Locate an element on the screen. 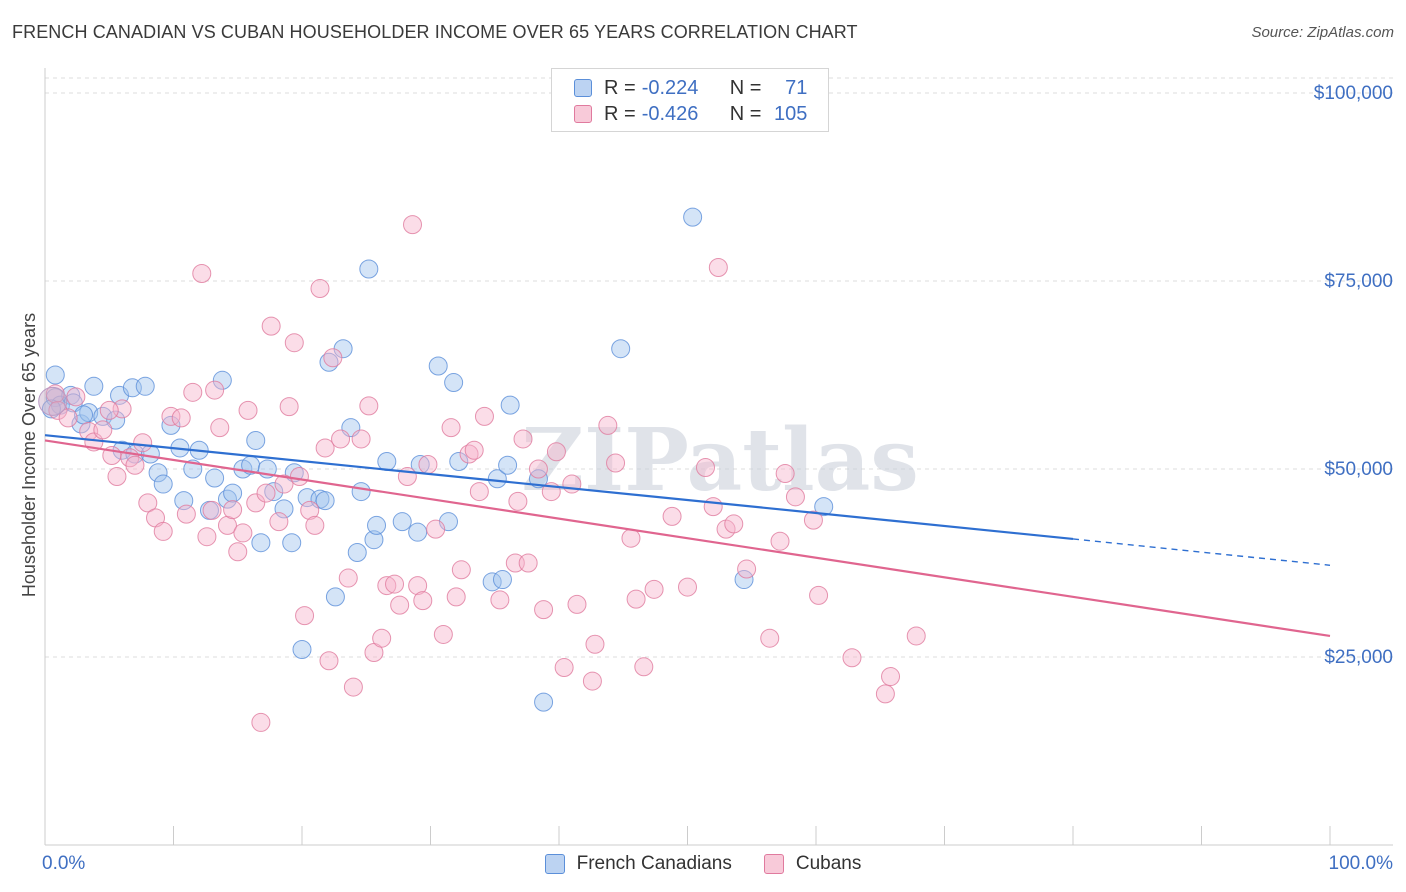  trend-line-extension is located at coordinates (1201, 552).